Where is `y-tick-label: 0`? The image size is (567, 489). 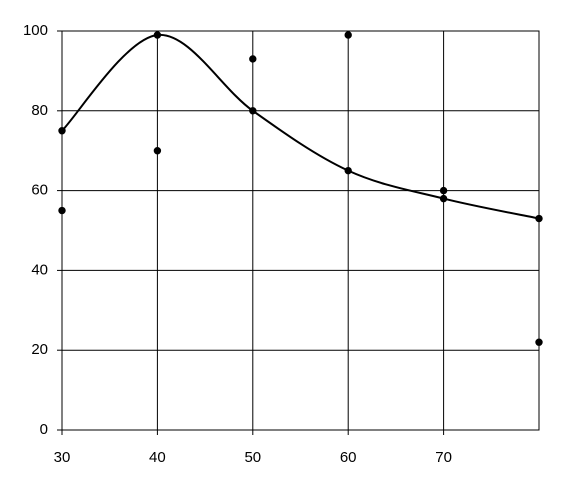
y-tick-label: 0 is located at coordinates (44, 429).